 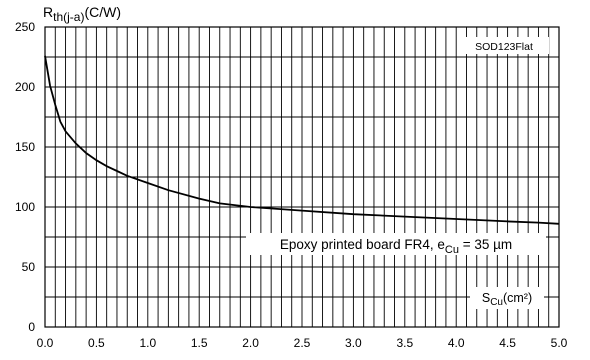 I want to click on condition-label: Epoxy printed board FR4, eCu = 35 µm, so click(x=396, y=246).